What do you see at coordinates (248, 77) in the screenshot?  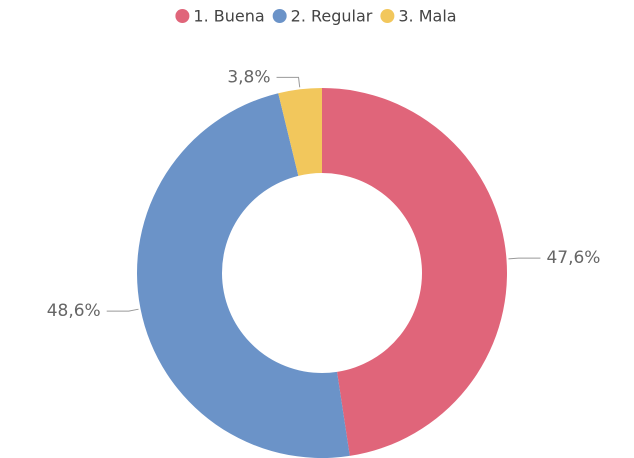 I see `data-label: 3,8%` at bounding box center [248, 77].